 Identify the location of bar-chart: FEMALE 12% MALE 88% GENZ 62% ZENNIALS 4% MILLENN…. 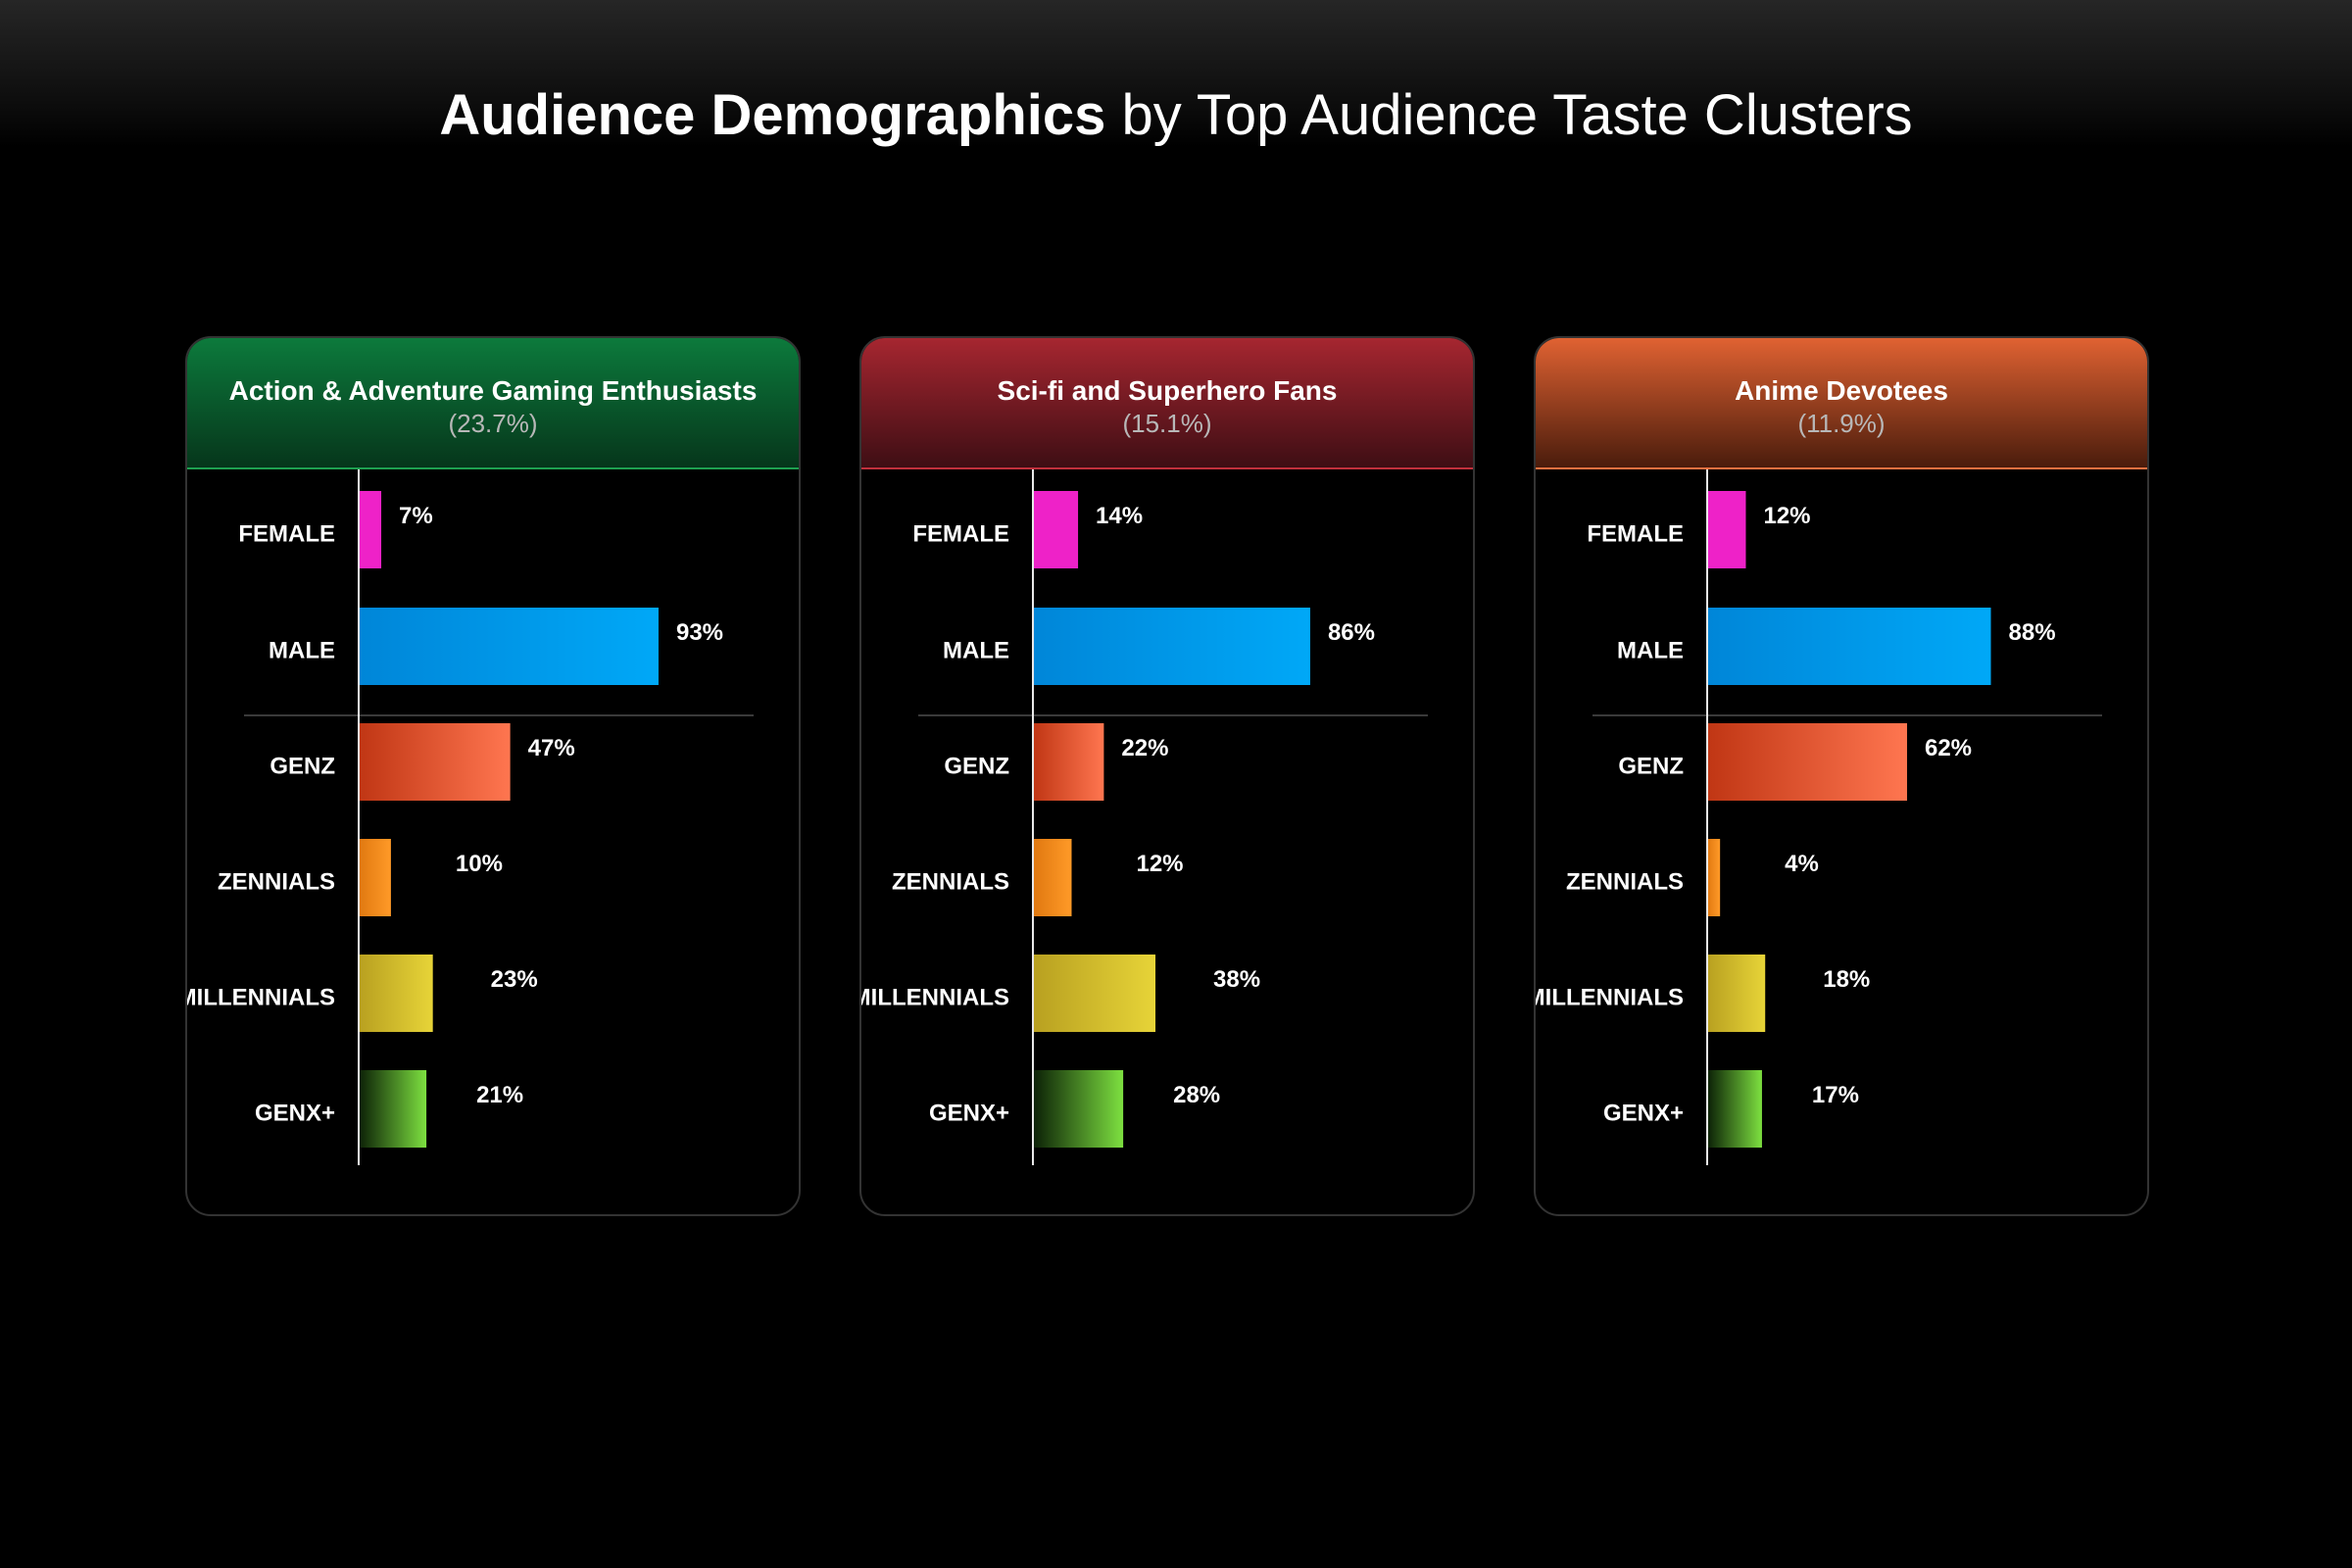
(1819, 817).